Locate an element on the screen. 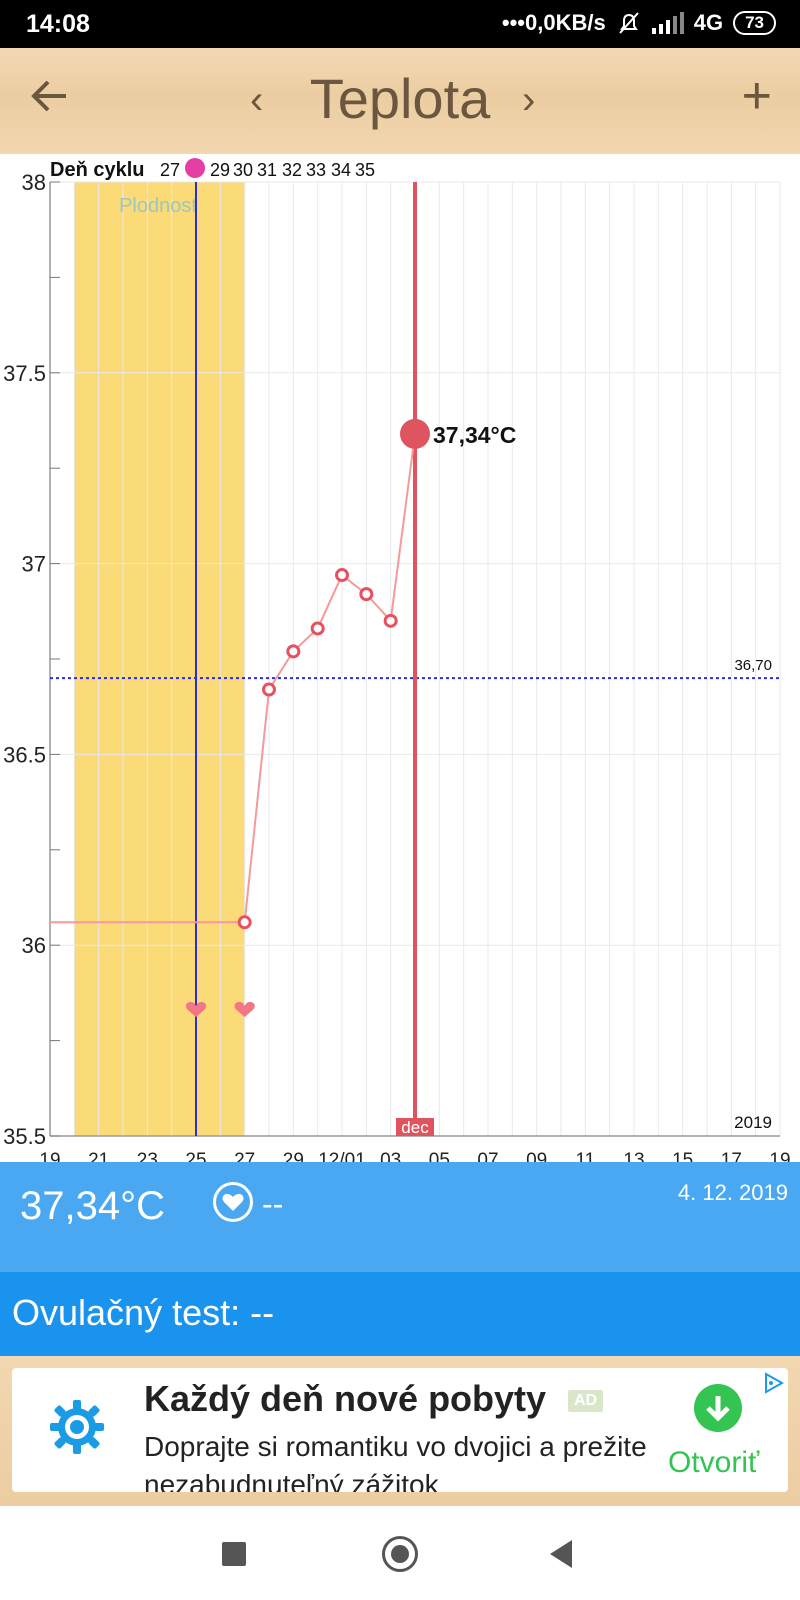  page-title: Teplota is located at coordinates (400, 98).